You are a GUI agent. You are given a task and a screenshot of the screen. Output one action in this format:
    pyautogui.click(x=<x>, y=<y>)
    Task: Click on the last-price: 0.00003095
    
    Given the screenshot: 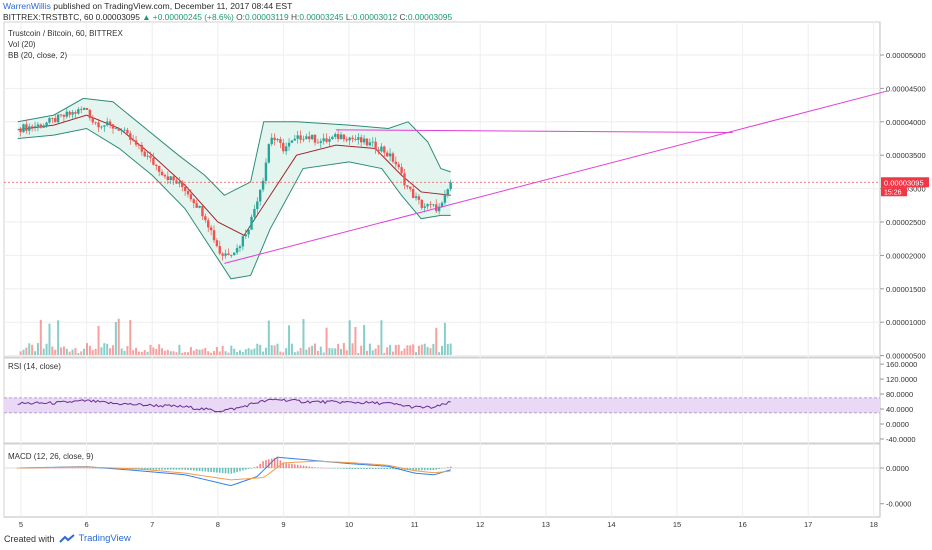 What is the action you would take?
    pyautogui.click(x=117, y=17)
    